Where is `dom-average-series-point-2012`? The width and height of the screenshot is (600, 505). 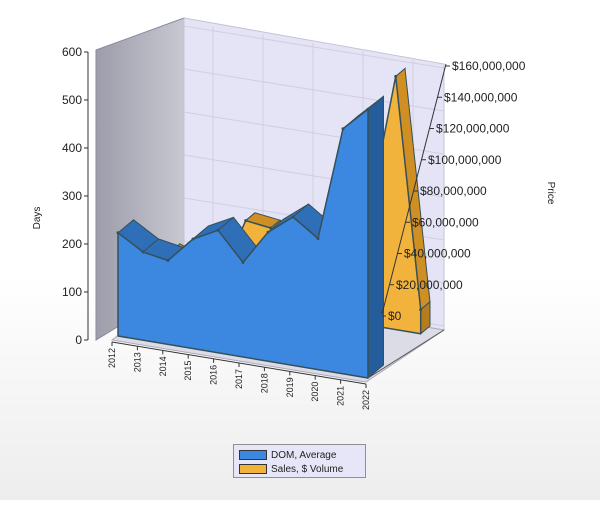 dom-average-series-point-2012 is located at coordinates (118, 233).